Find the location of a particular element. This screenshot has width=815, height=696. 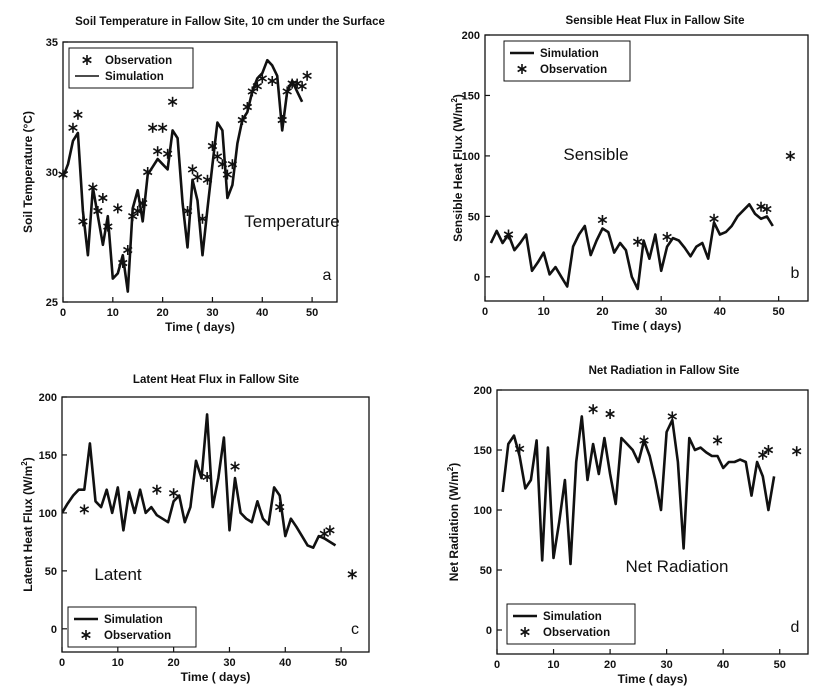

y-axis-label-main: Net Radiation (W/m is located at coordinates (454, 526).